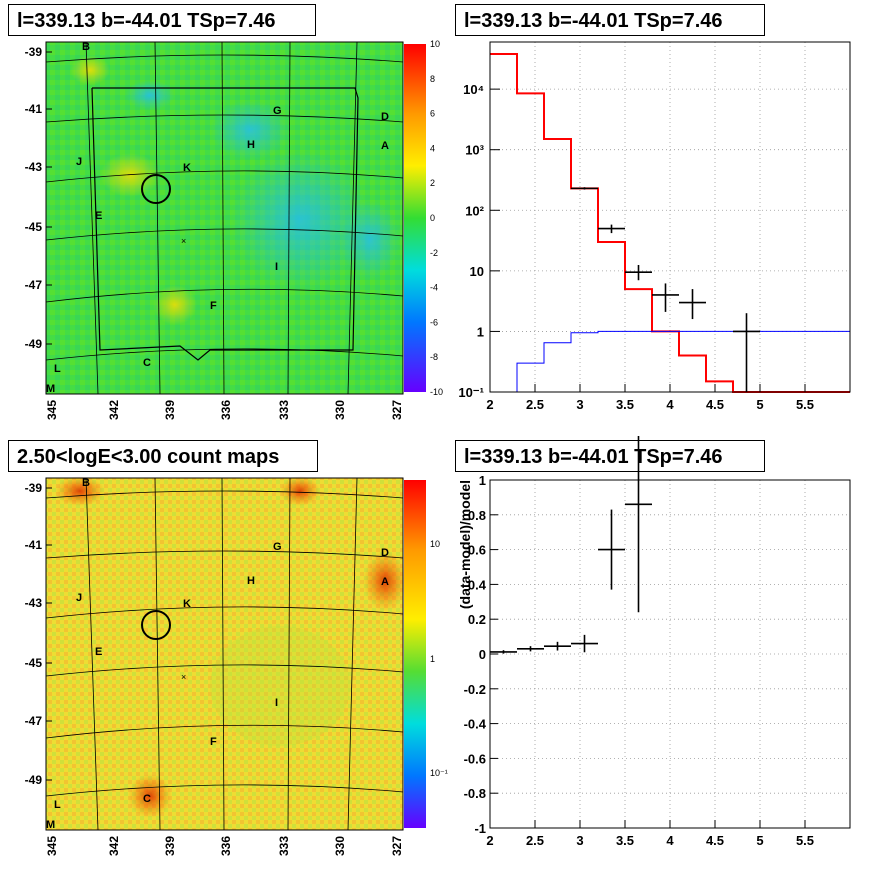 The image size is (896, 872). Describe the element at coordinates (432, 79) in the screenshot. I see `colorbar-tick-label: 8` at that location.